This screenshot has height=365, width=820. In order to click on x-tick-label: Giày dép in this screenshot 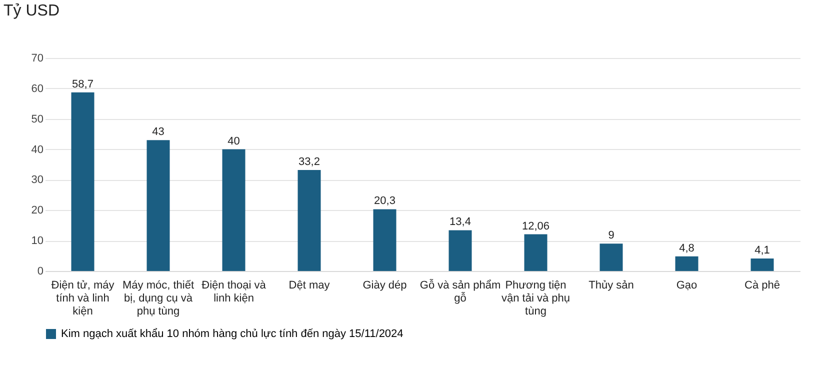, I will do `click(384, 286)`.